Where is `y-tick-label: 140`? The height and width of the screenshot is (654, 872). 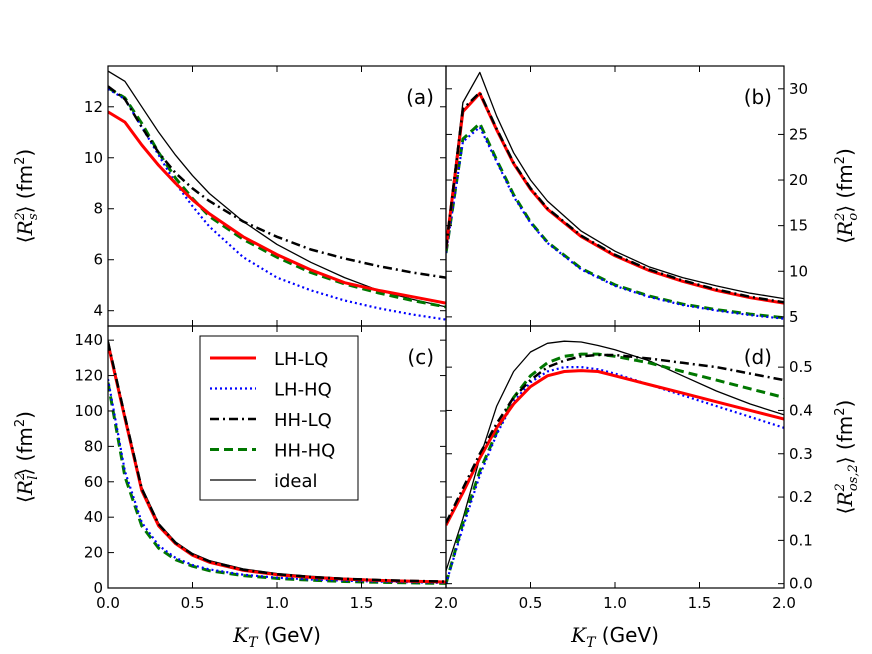 y-tick-label: 140 is located at coordinates (88, 340).